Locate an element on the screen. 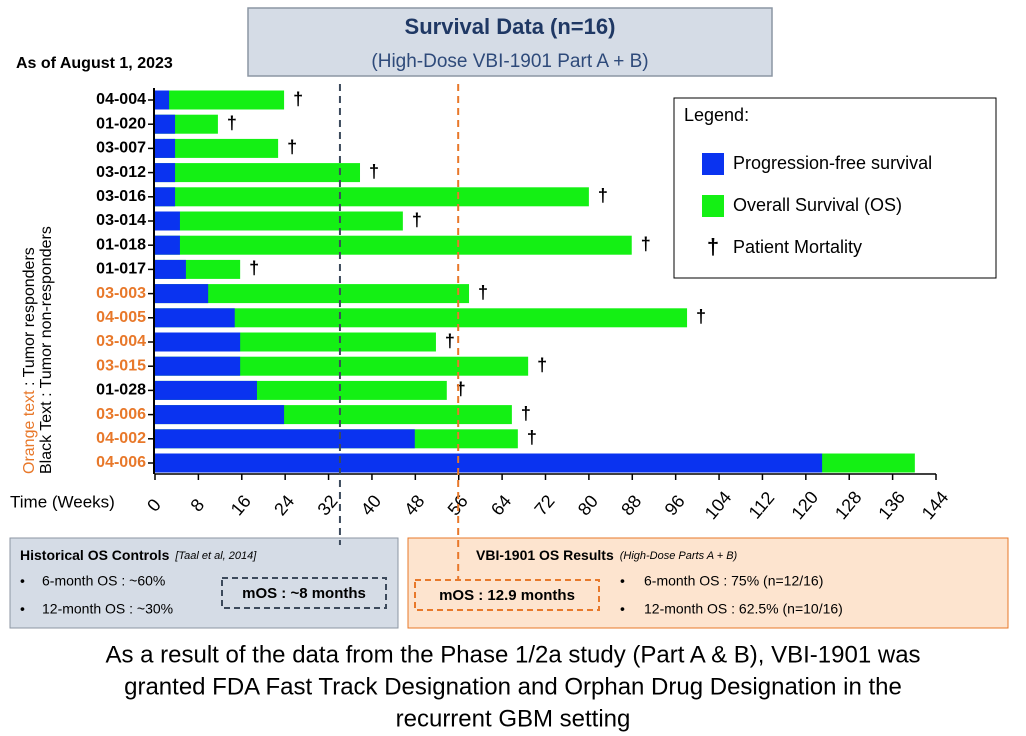 This screenshot has height=736, width=1026. results-citation: (High-Dose Parts A + B) is located at coordinates (679, 556).